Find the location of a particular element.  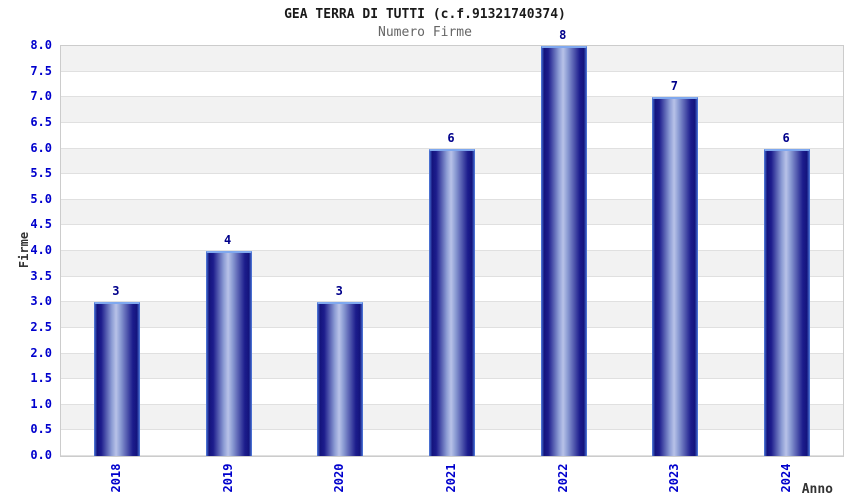

bar-value-label-2022: 8 is located at coordinates (563, 35).